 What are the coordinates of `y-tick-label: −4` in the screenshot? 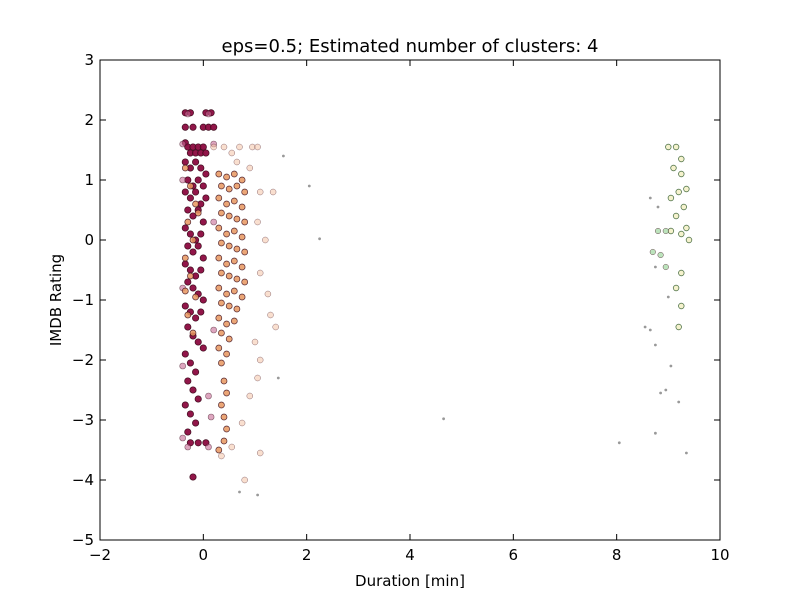 It's located at (83, 480).